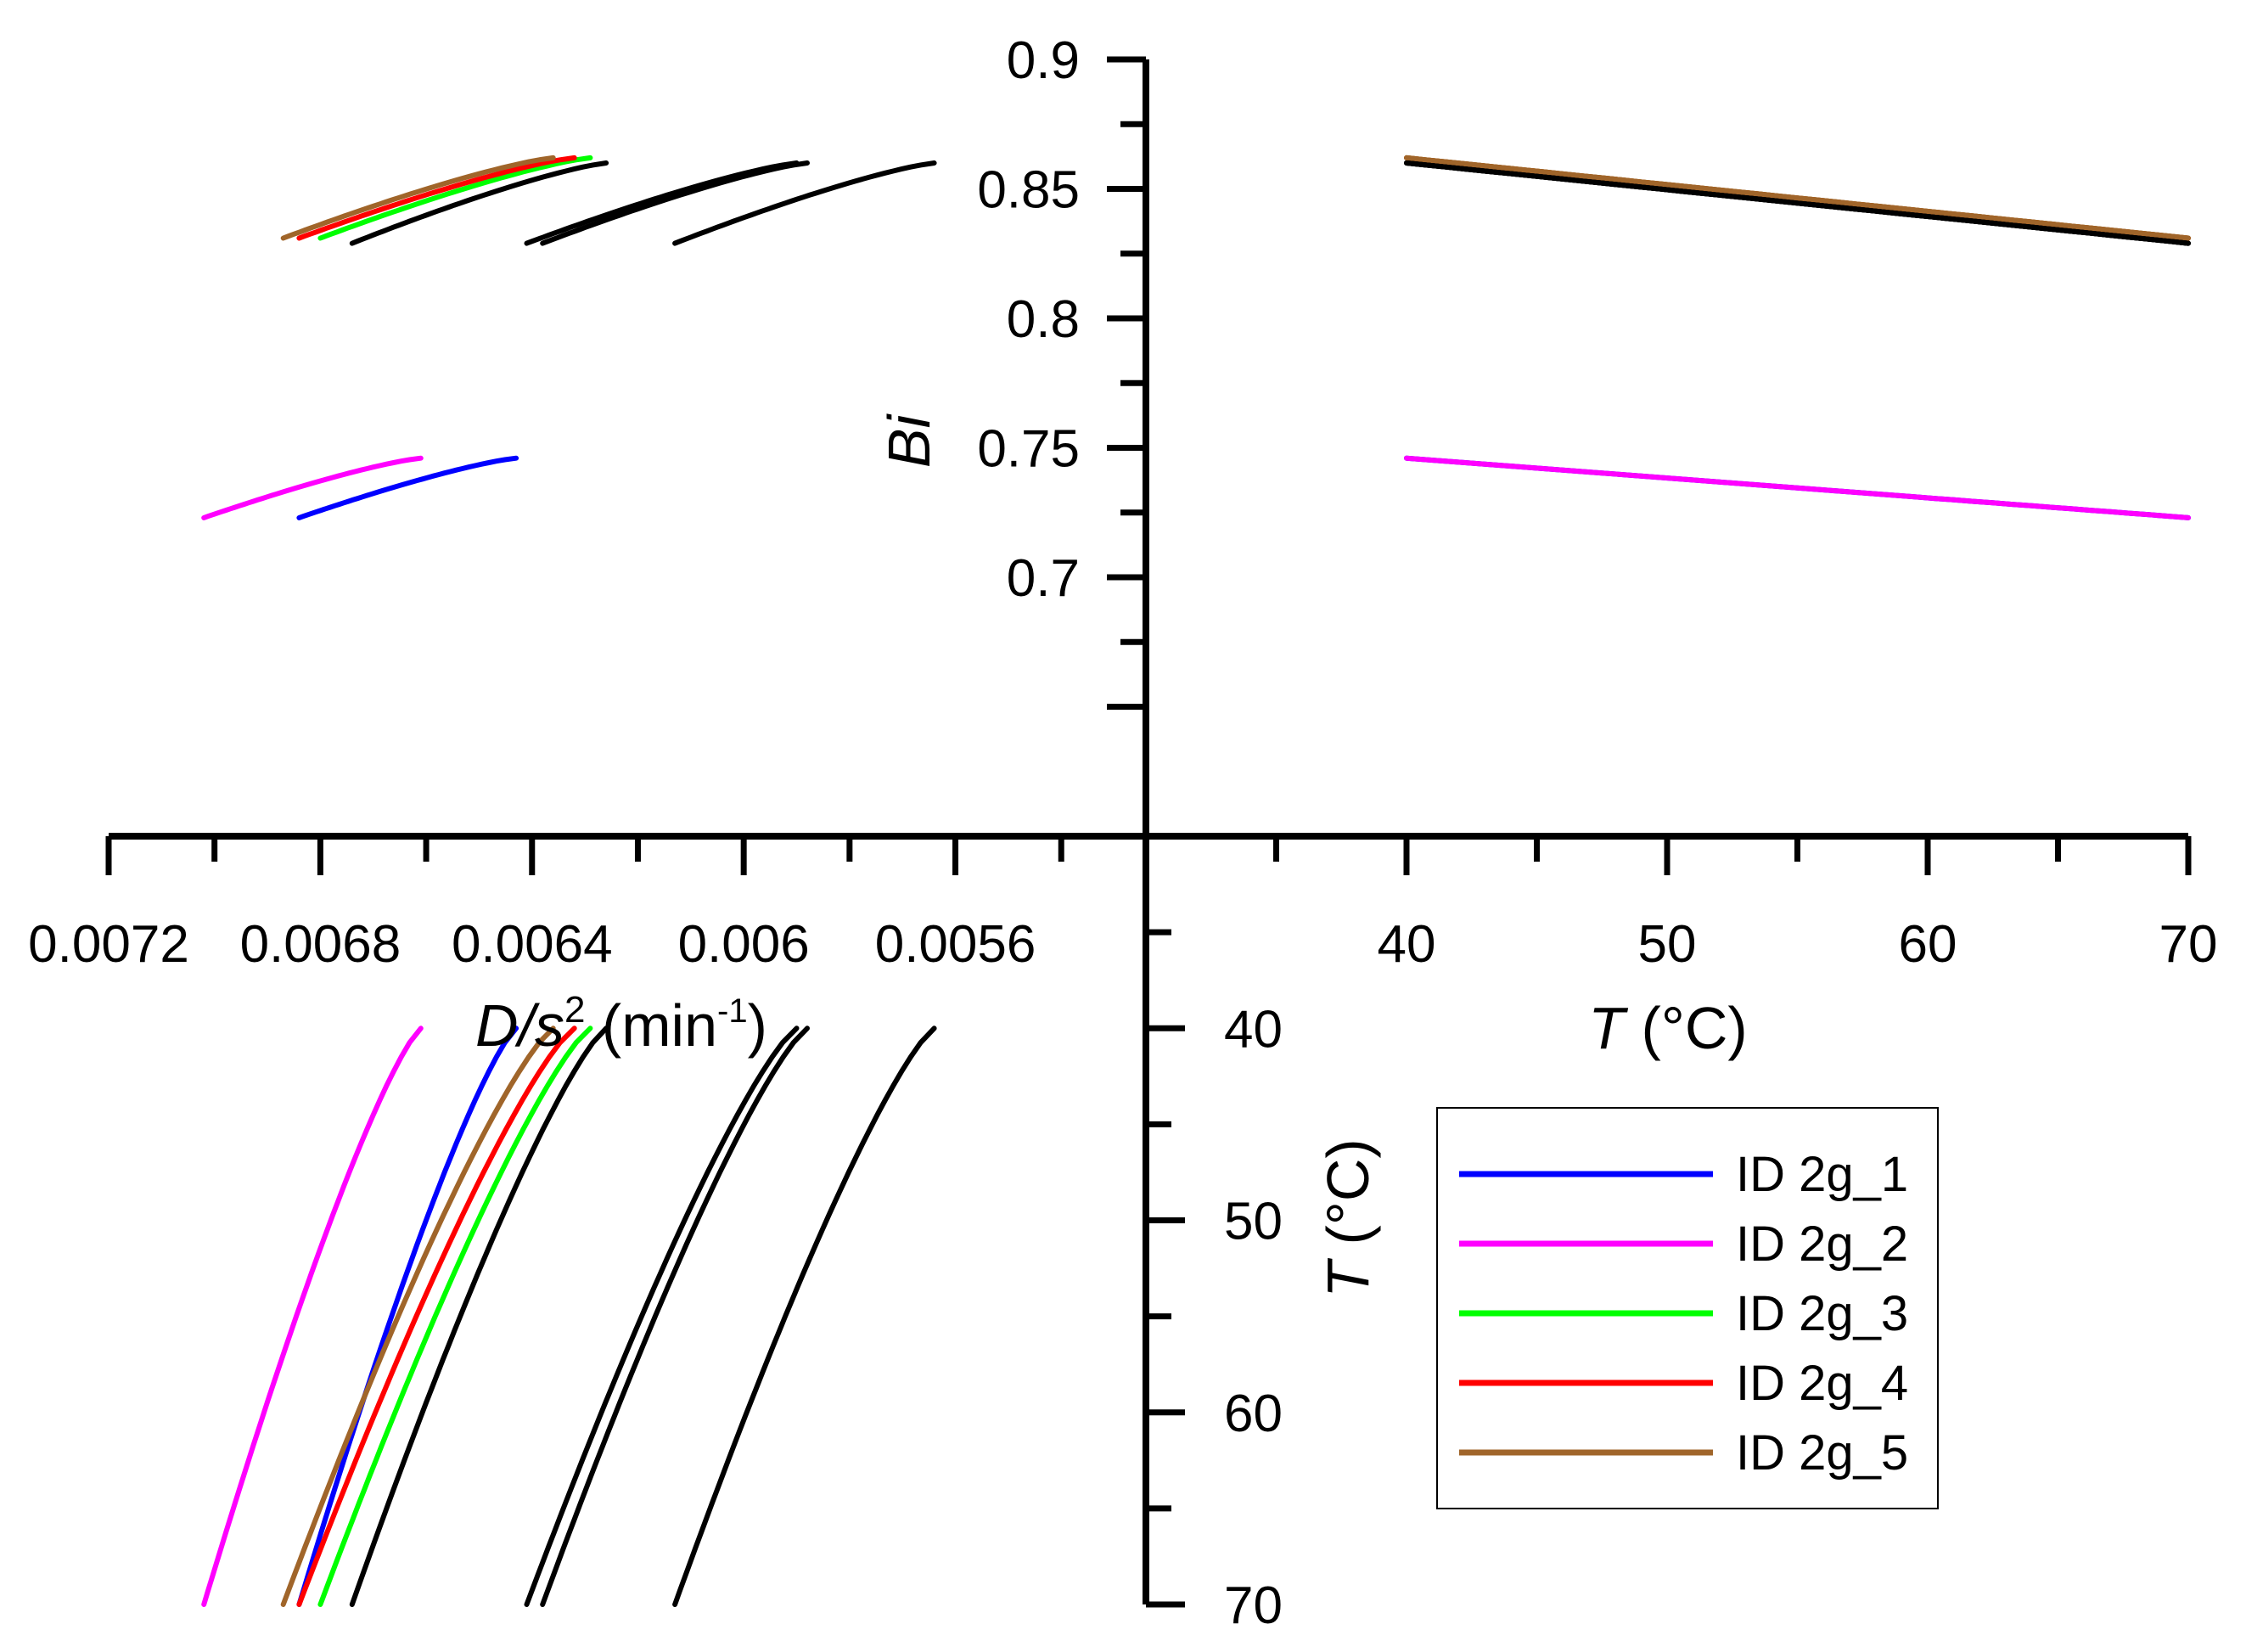 The height and width of the screenshot is (1652, 2246). I want to click on legend-label-3: ID 2g_3, so click(1822, 1313).